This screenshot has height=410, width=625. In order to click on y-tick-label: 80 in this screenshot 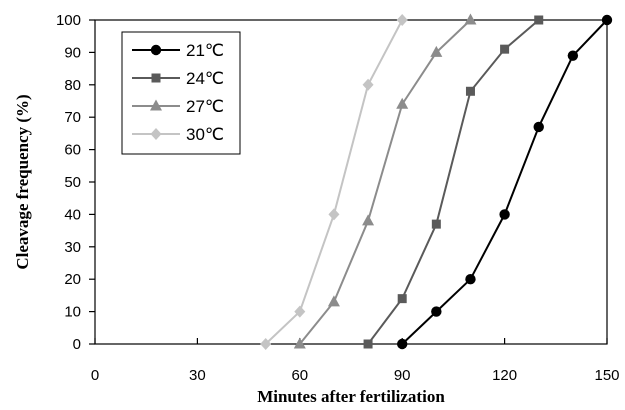, I will do `click(72, 85)`.